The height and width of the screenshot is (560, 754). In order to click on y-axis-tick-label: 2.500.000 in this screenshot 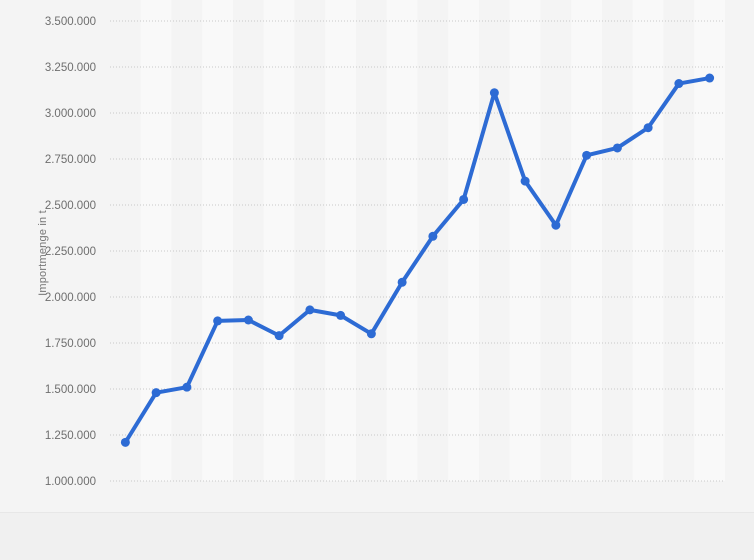, I will do `click(70, 206)`.